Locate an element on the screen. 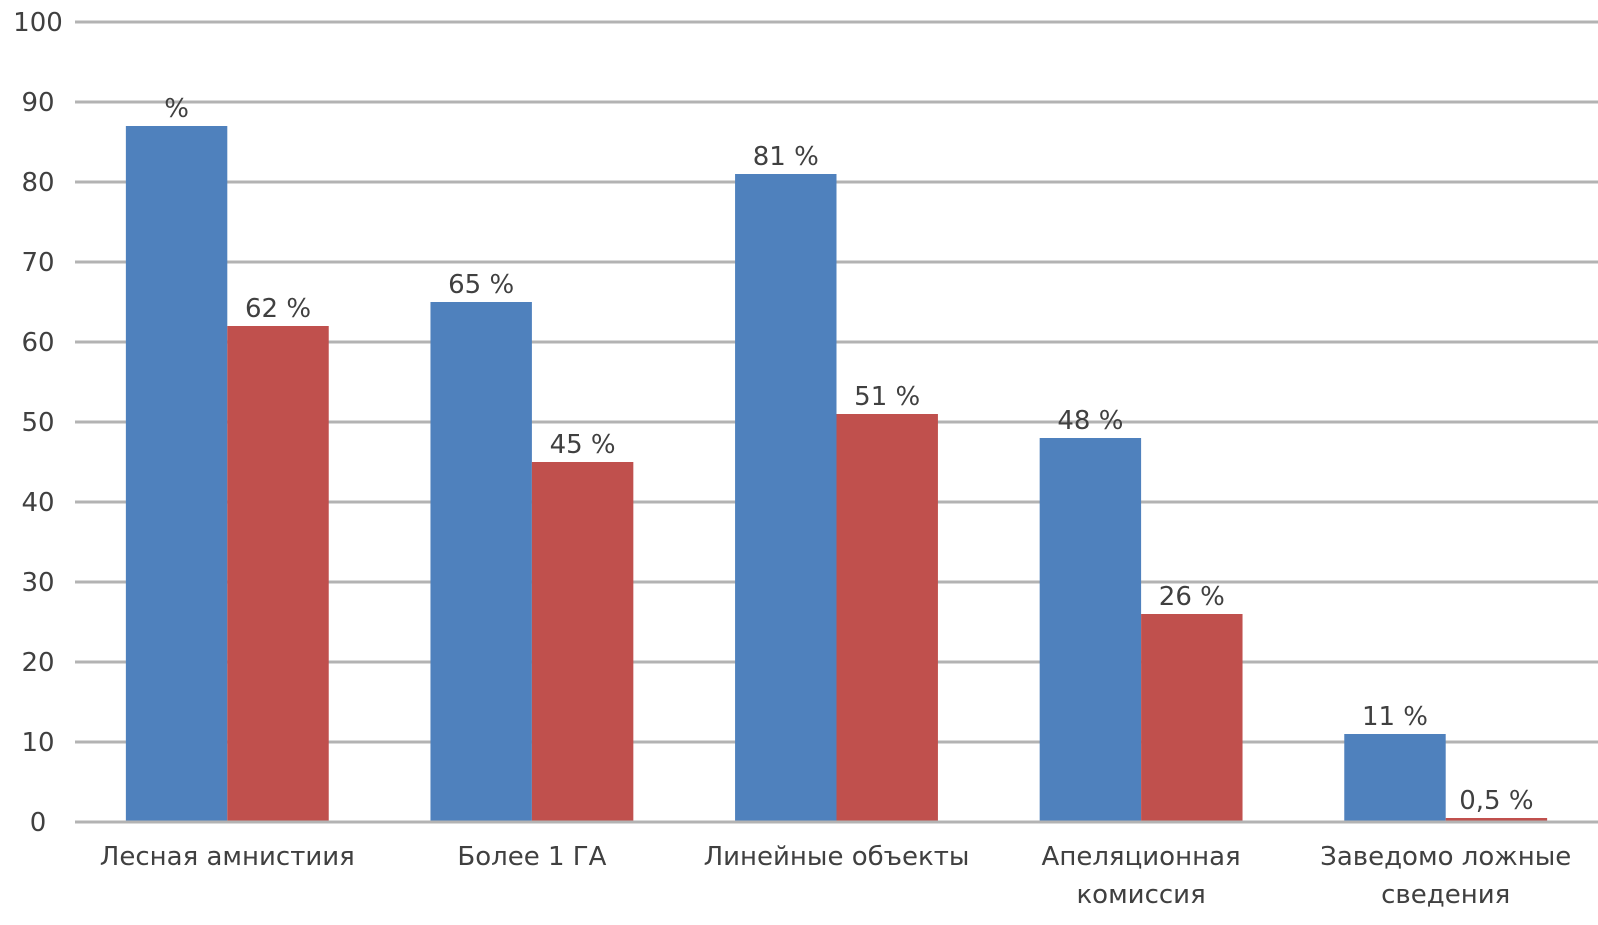 This screenshot has height=925, width=1598. data-label: 48 % is located at coordinates (1090, 421).